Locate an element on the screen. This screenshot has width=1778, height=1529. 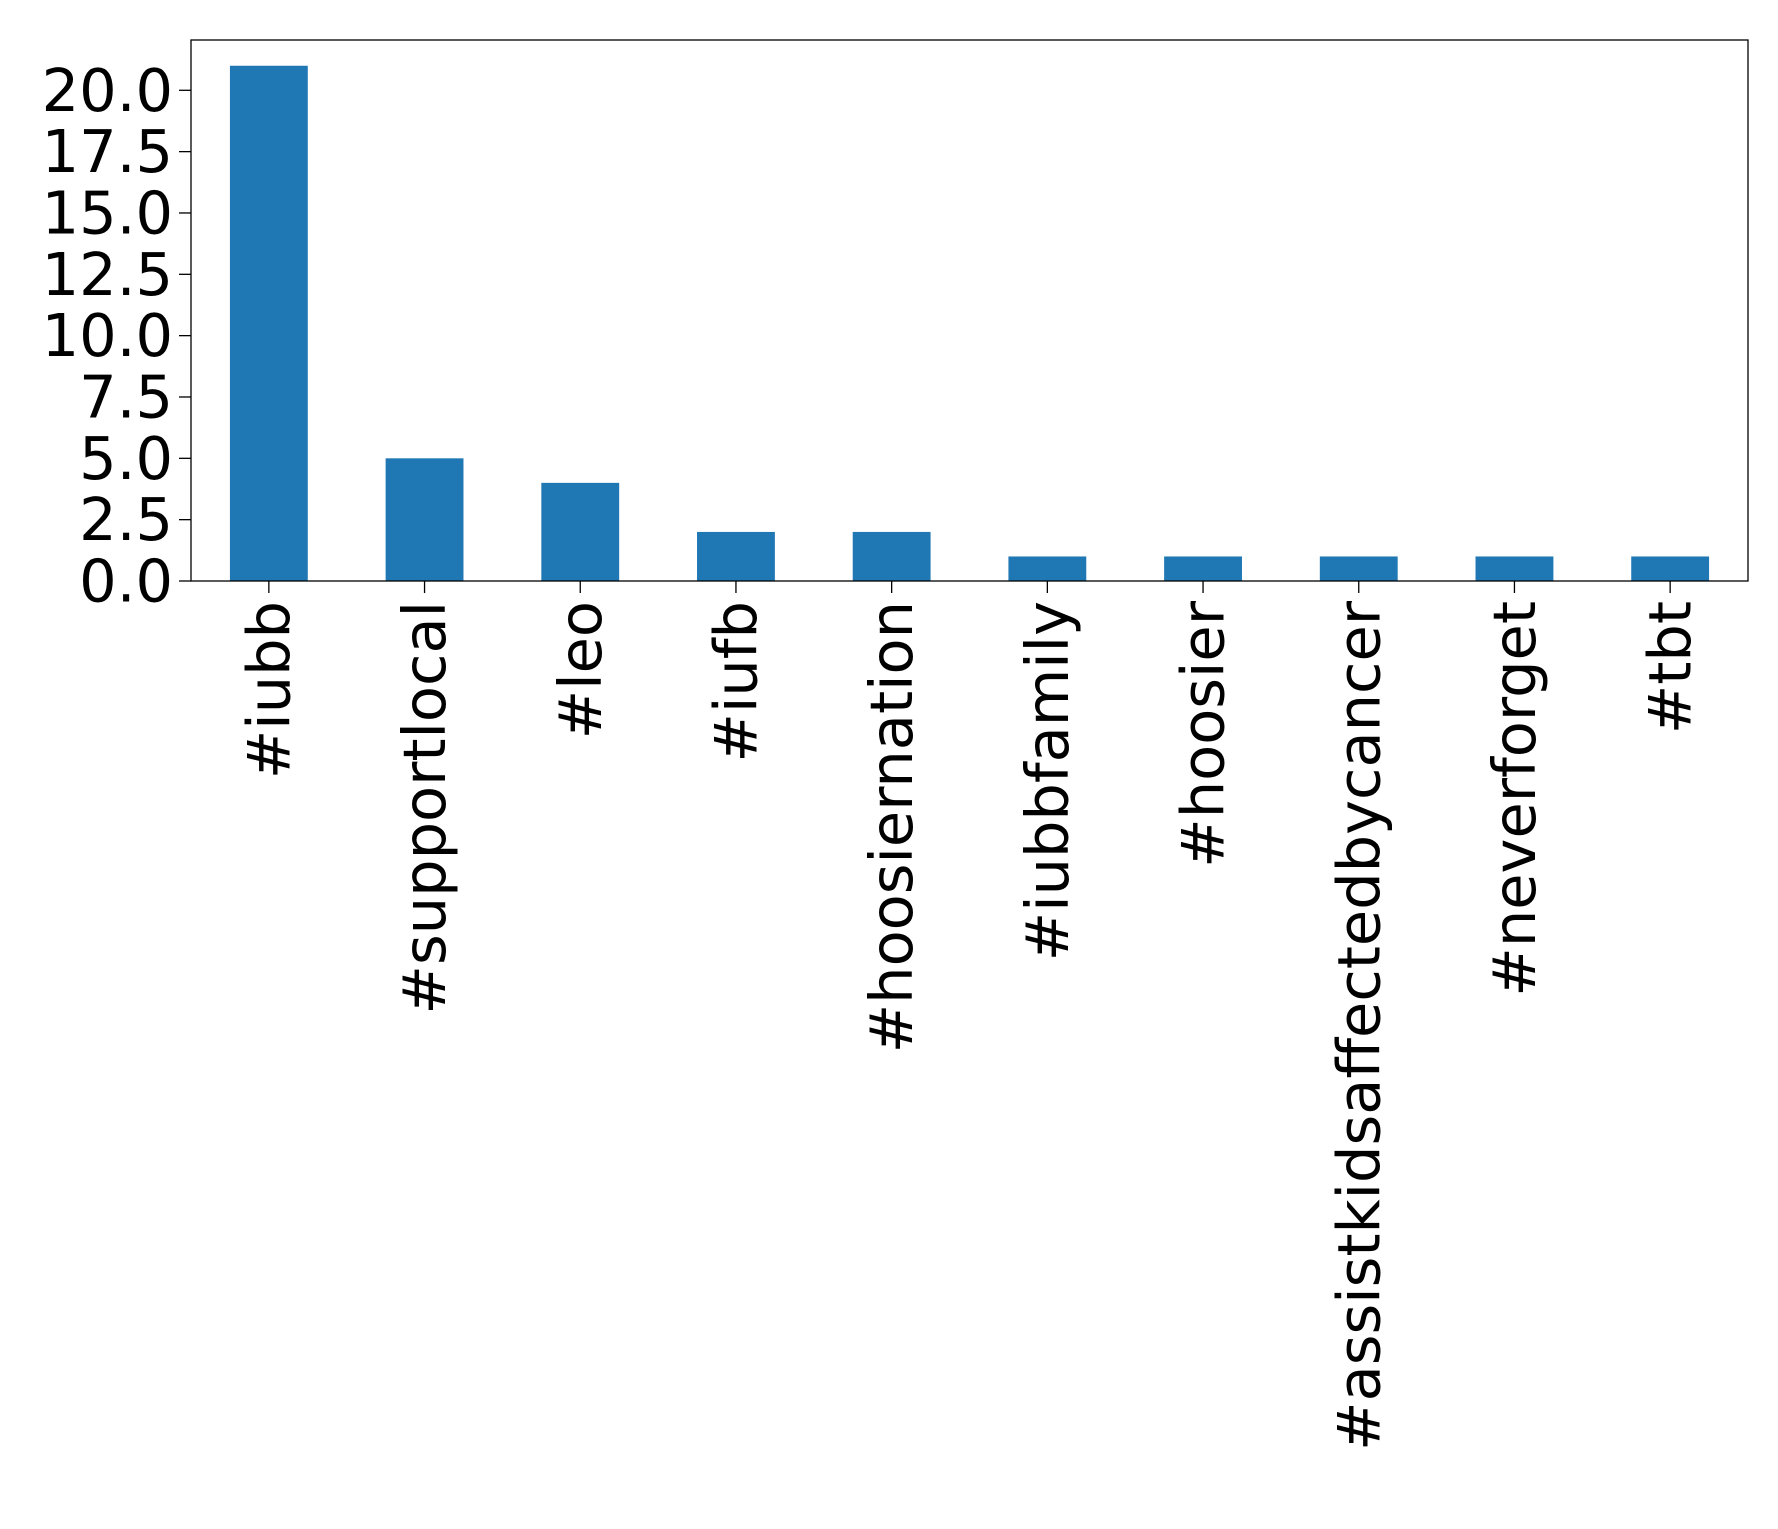
y-tick-label-4: 10.0 is located at coordinates (107, 335).